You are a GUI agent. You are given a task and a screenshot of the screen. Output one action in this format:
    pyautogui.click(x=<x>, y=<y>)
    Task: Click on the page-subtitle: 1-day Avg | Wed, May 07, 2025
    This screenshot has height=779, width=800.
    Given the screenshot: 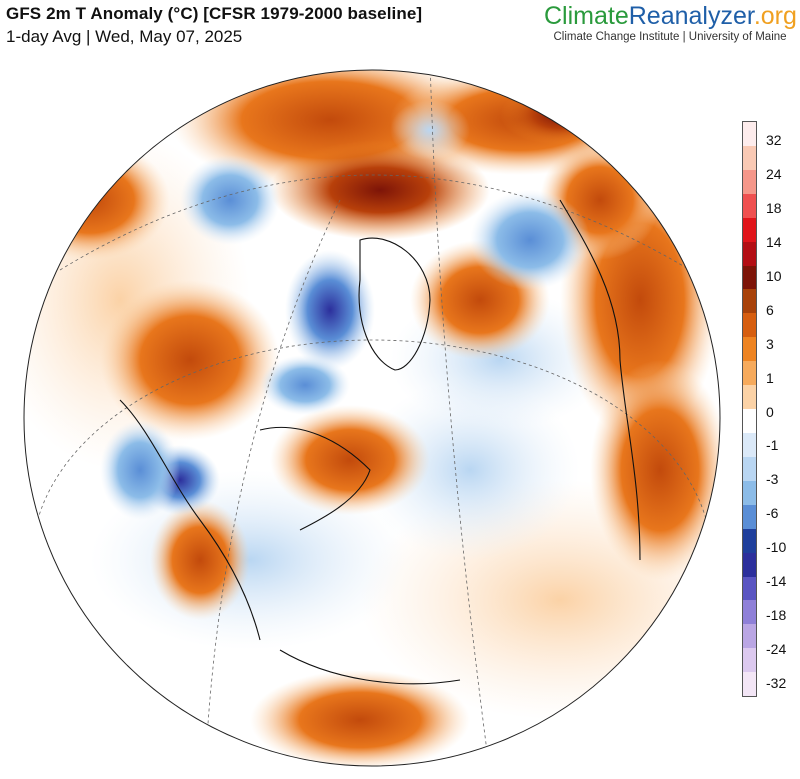 What is the action you would take?
    pyautogui.click(x=124, y=36)
    